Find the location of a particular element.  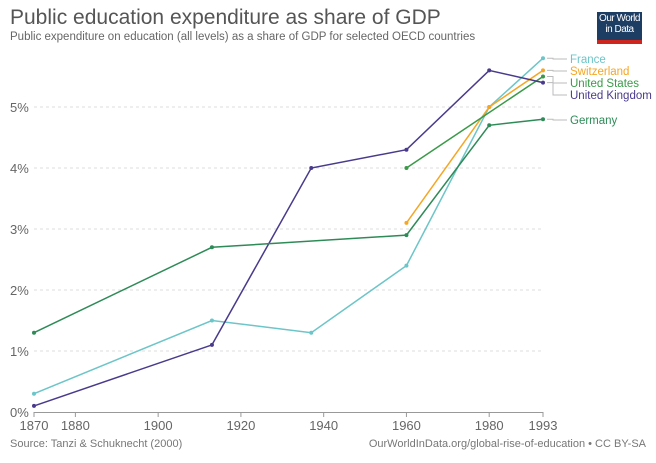

source-note: Source: Tanzi & Schuknecht (2000) is located at coordinates (96, 444).